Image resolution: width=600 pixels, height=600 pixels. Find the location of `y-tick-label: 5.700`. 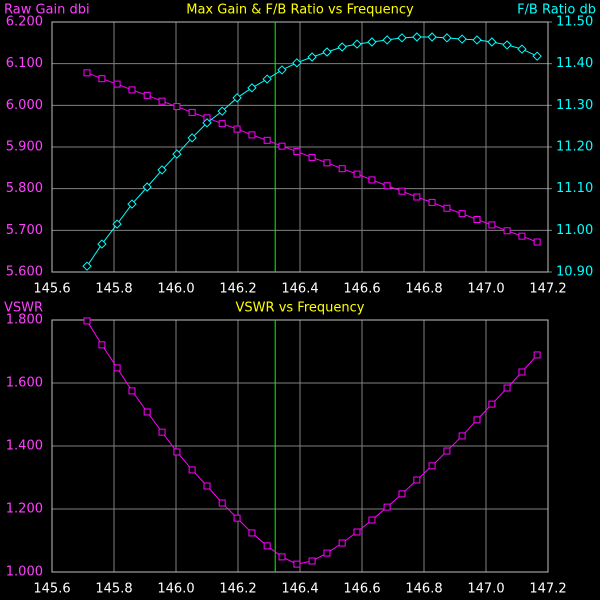

y-tick-label: 5.700 is located at coordinates (24, 230).